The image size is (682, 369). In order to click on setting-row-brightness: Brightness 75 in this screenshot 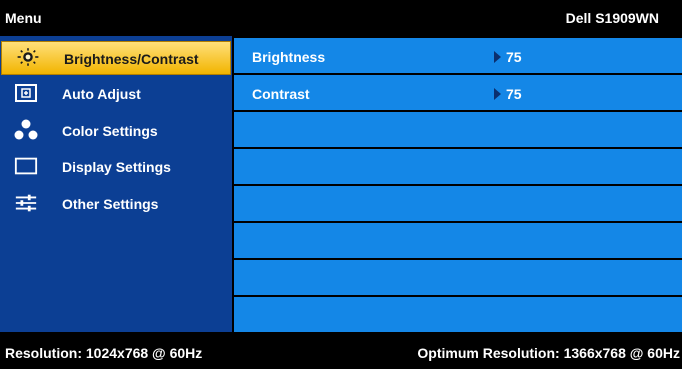, I will do `click(458, 55)`.